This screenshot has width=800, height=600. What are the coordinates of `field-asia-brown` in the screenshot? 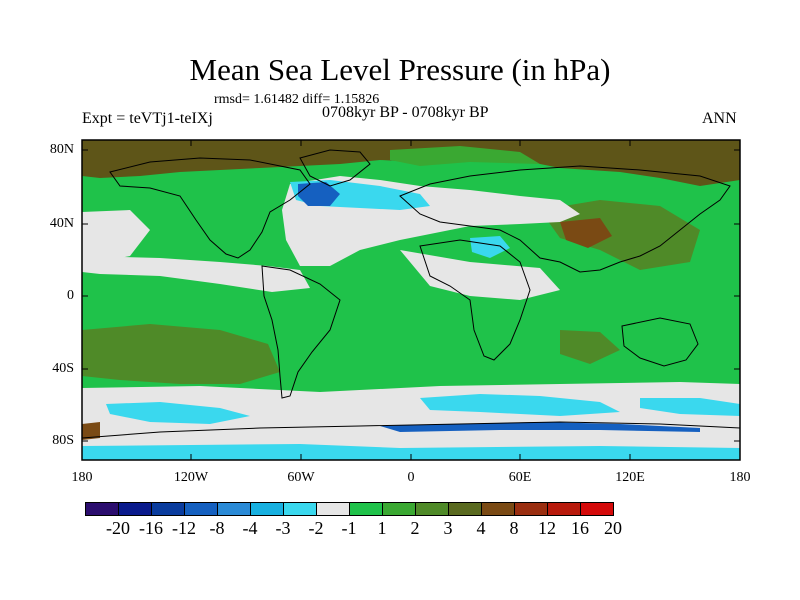 It's located at (586, 233).